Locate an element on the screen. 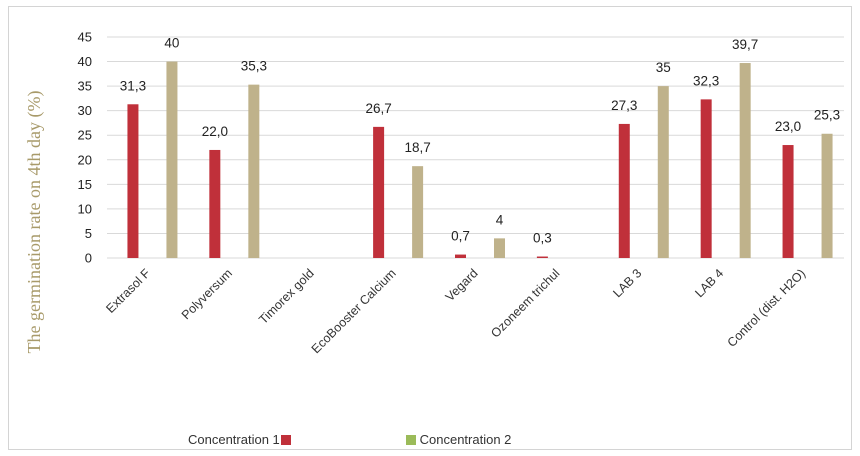 The image size is (860, 456). data-label: 31,3 is located at coordinates (133, 85).